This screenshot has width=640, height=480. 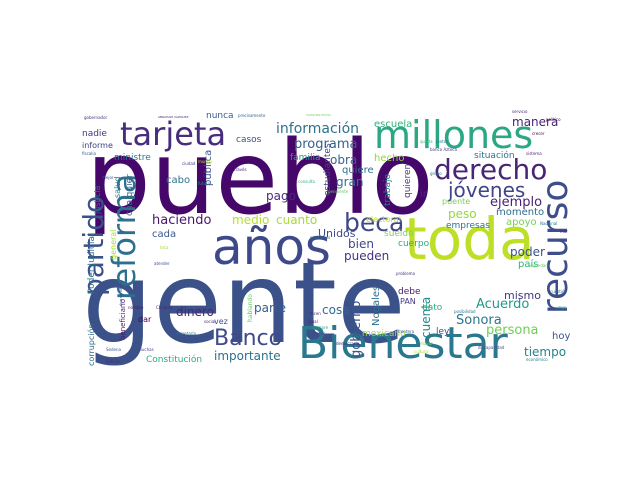 I want to click on word-anos: años, so click(x=271, y=247).